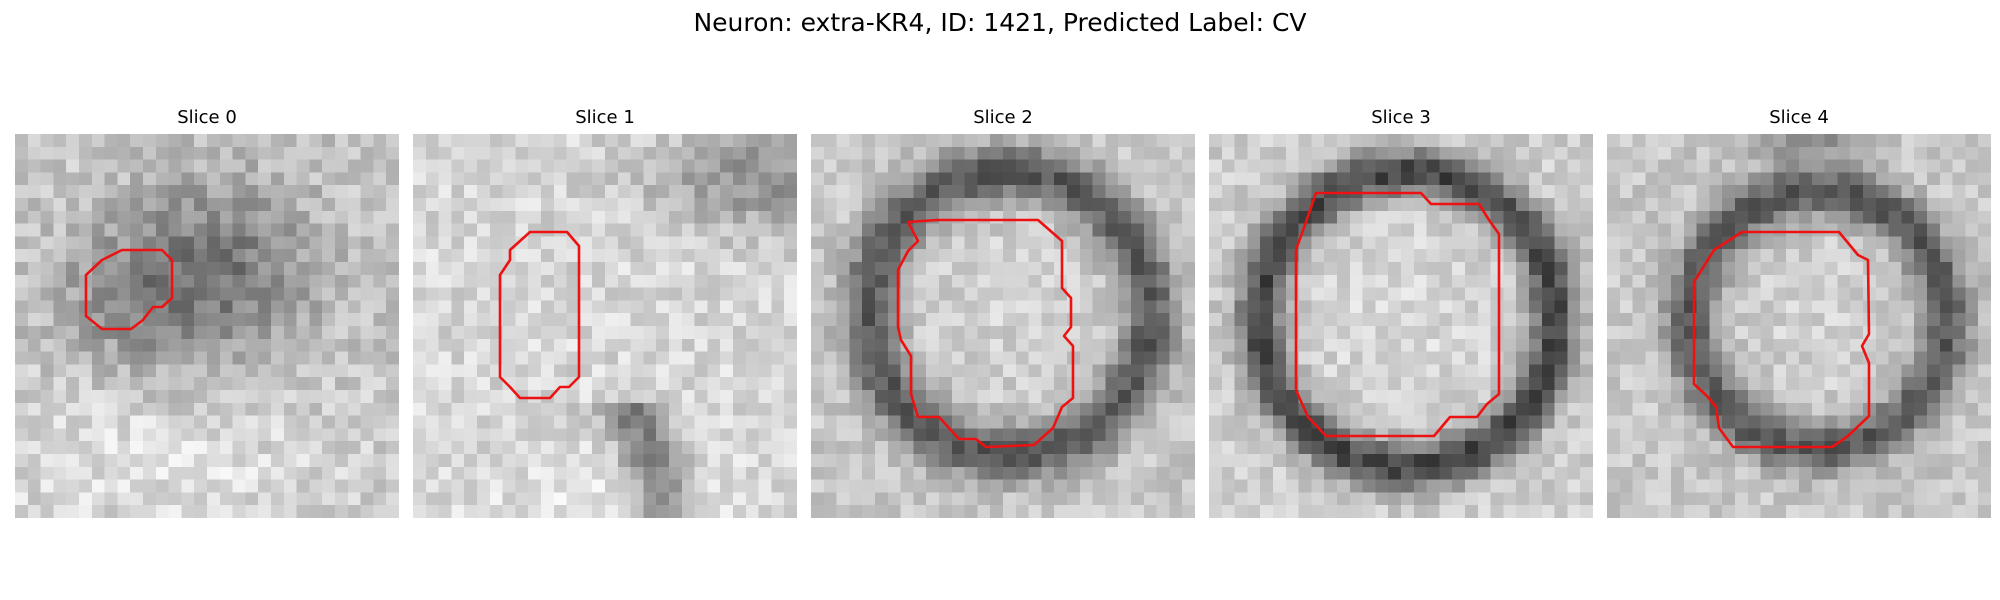 This screenshot has height=600, width=2000. I want to click on slice-panel-1: Slice 1, so click(605, 312).